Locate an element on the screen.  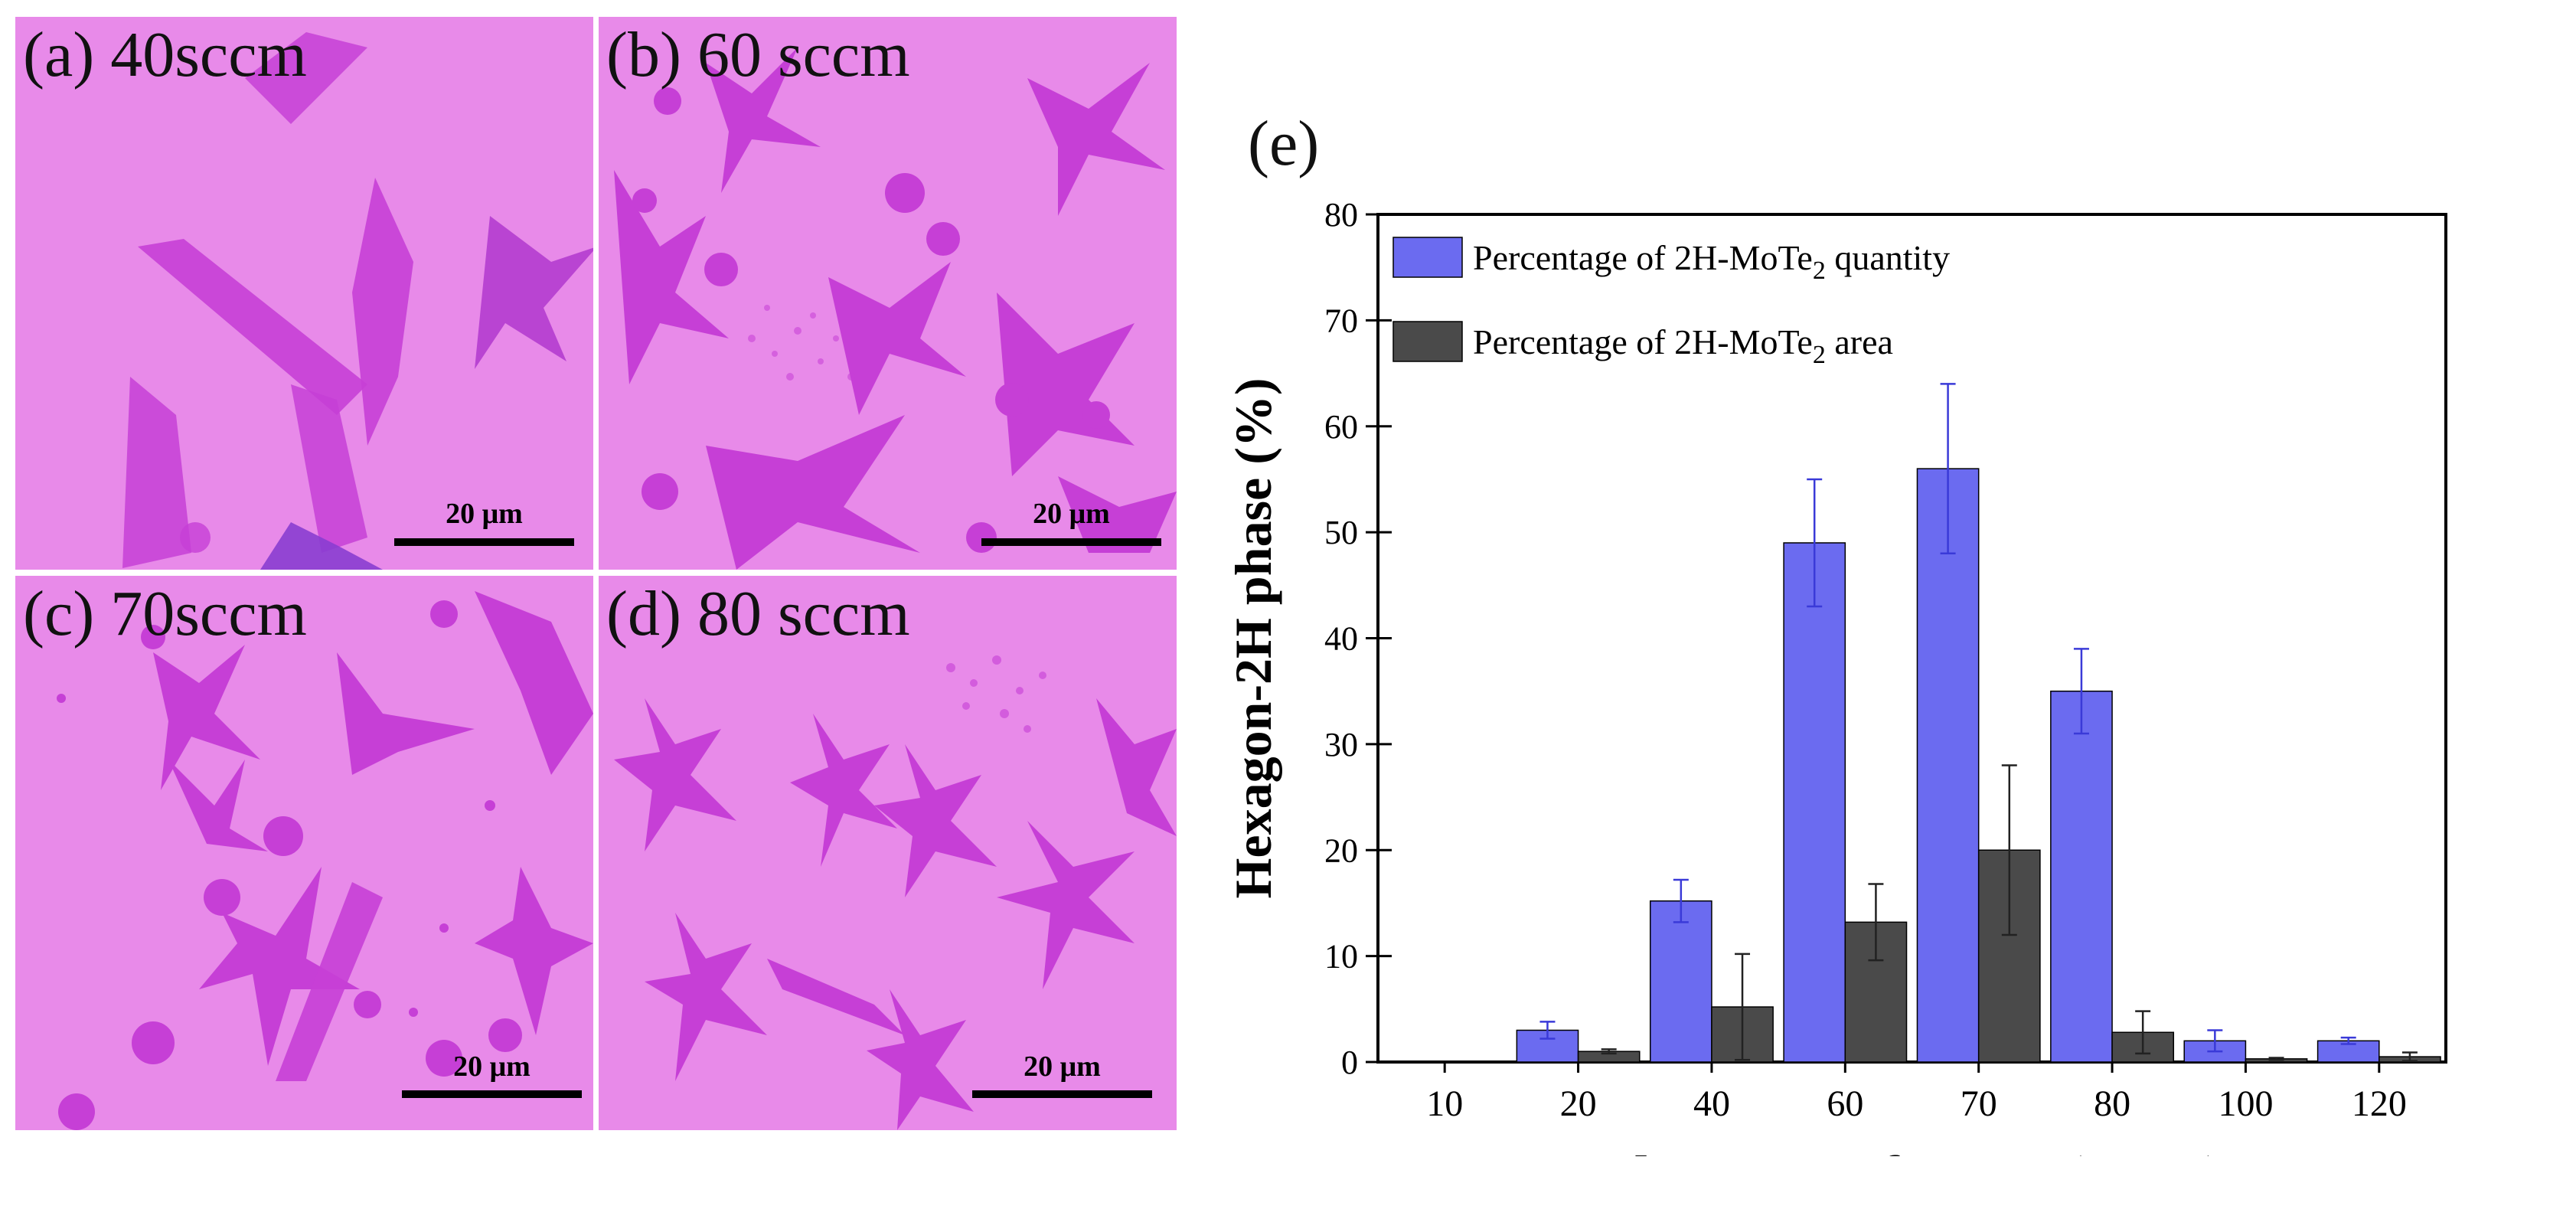
y-tick-label: 80 is located at coordinates (1341, 215).